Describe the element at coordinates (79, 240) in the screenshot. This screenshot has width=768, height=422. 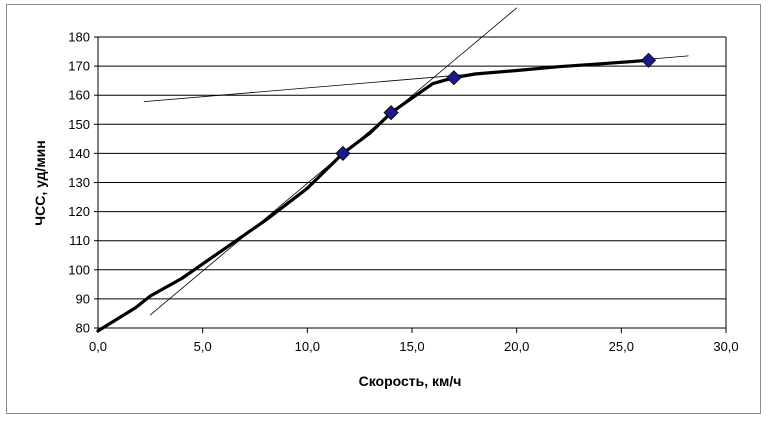
I see `y-tick-label: 110` at that location.